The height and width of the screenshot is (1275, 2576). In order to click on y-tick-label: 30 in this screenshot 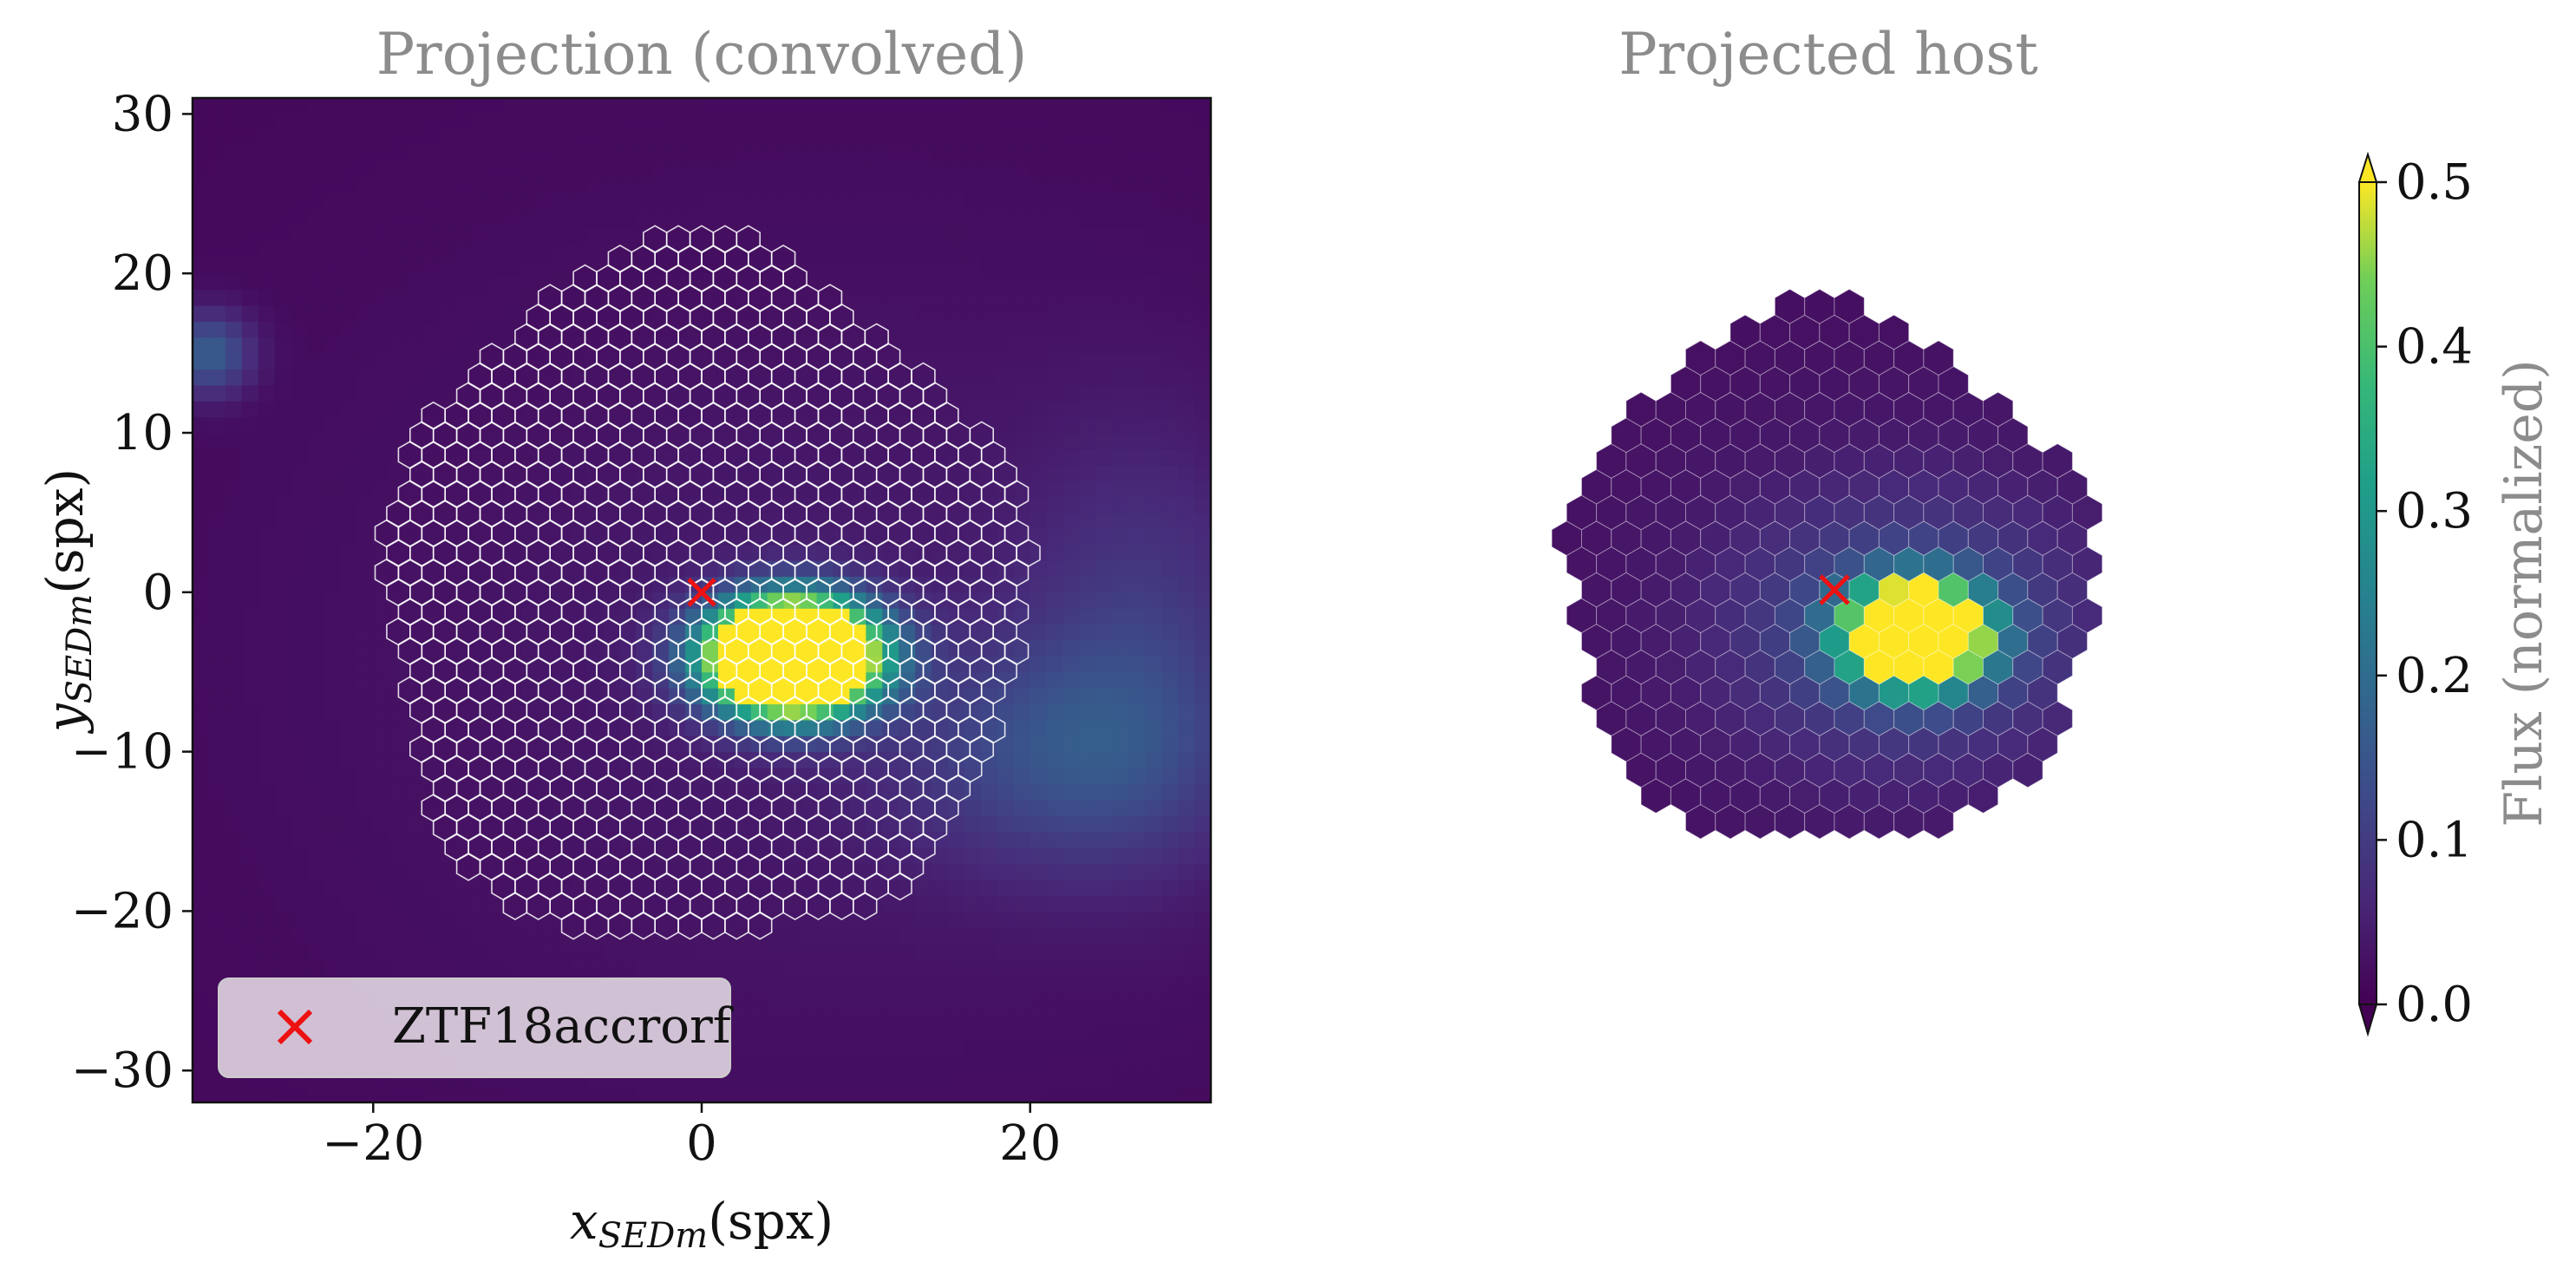, I will do `click(142, 114)`.